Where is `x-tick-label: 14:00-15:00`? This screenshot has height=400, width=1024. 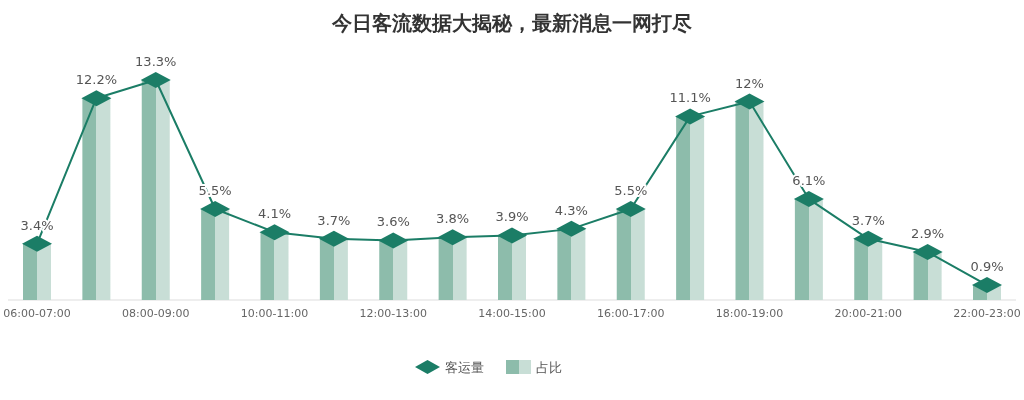 x-tick-label: 14:00-15:00 is located at coordinates (512, 313).